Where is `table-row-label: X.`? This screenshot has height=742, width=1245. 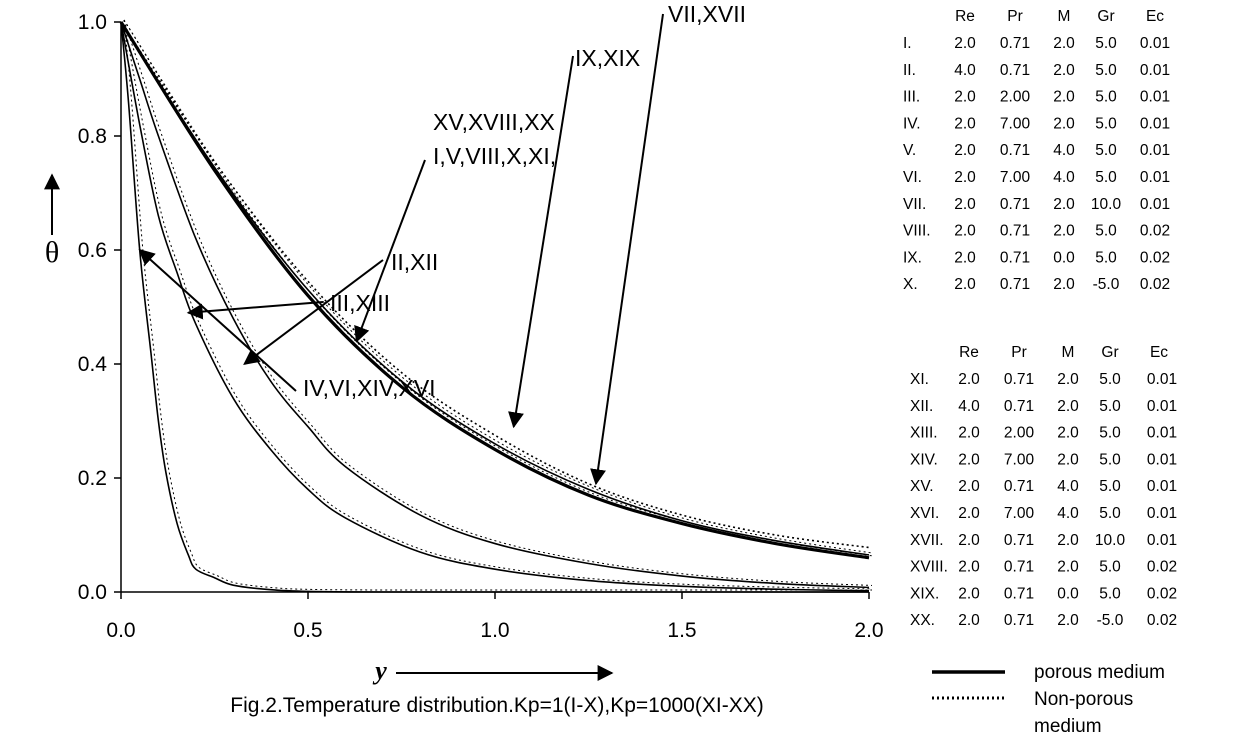
table-row-label: X. is located at coordinates (910, 284).